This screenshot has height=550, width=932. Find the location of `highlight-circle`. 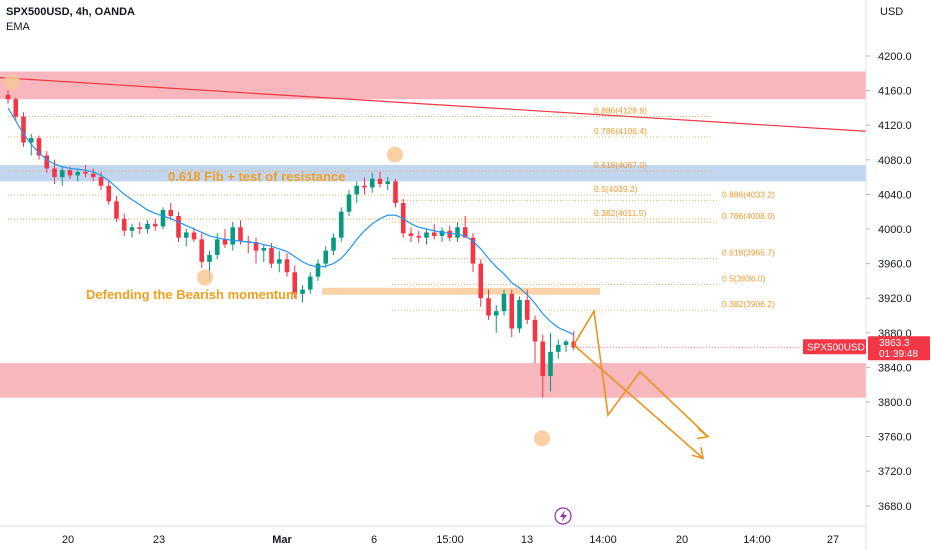

highlight-circle is located at coordinates (395, 154).